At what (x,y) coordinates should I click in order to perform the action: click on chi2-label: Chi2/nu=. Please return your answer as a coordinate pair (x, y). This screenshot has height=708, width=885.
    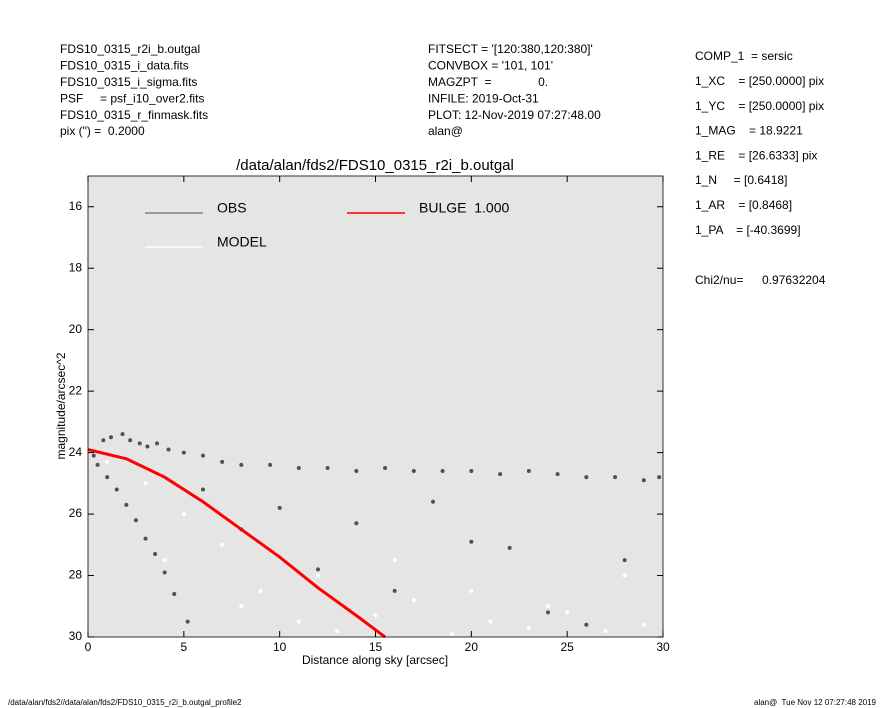
    Looking at the image, I should click on (719, 280).